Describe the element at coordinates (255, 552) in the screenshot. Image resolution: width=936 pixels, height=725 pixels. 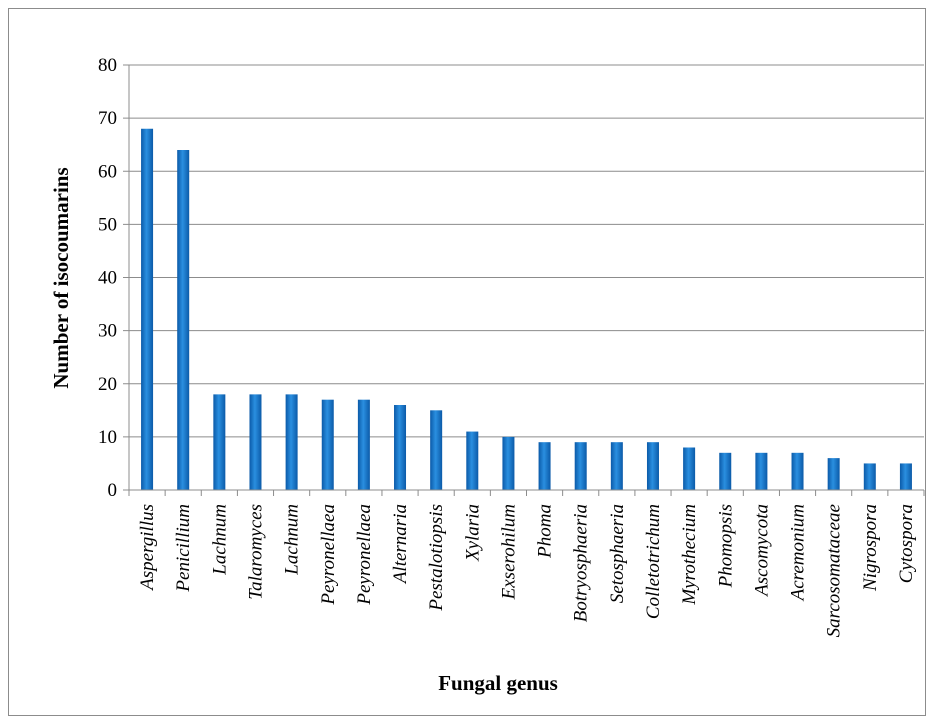
I see `x-tick-label: Talaromyces` at that location.